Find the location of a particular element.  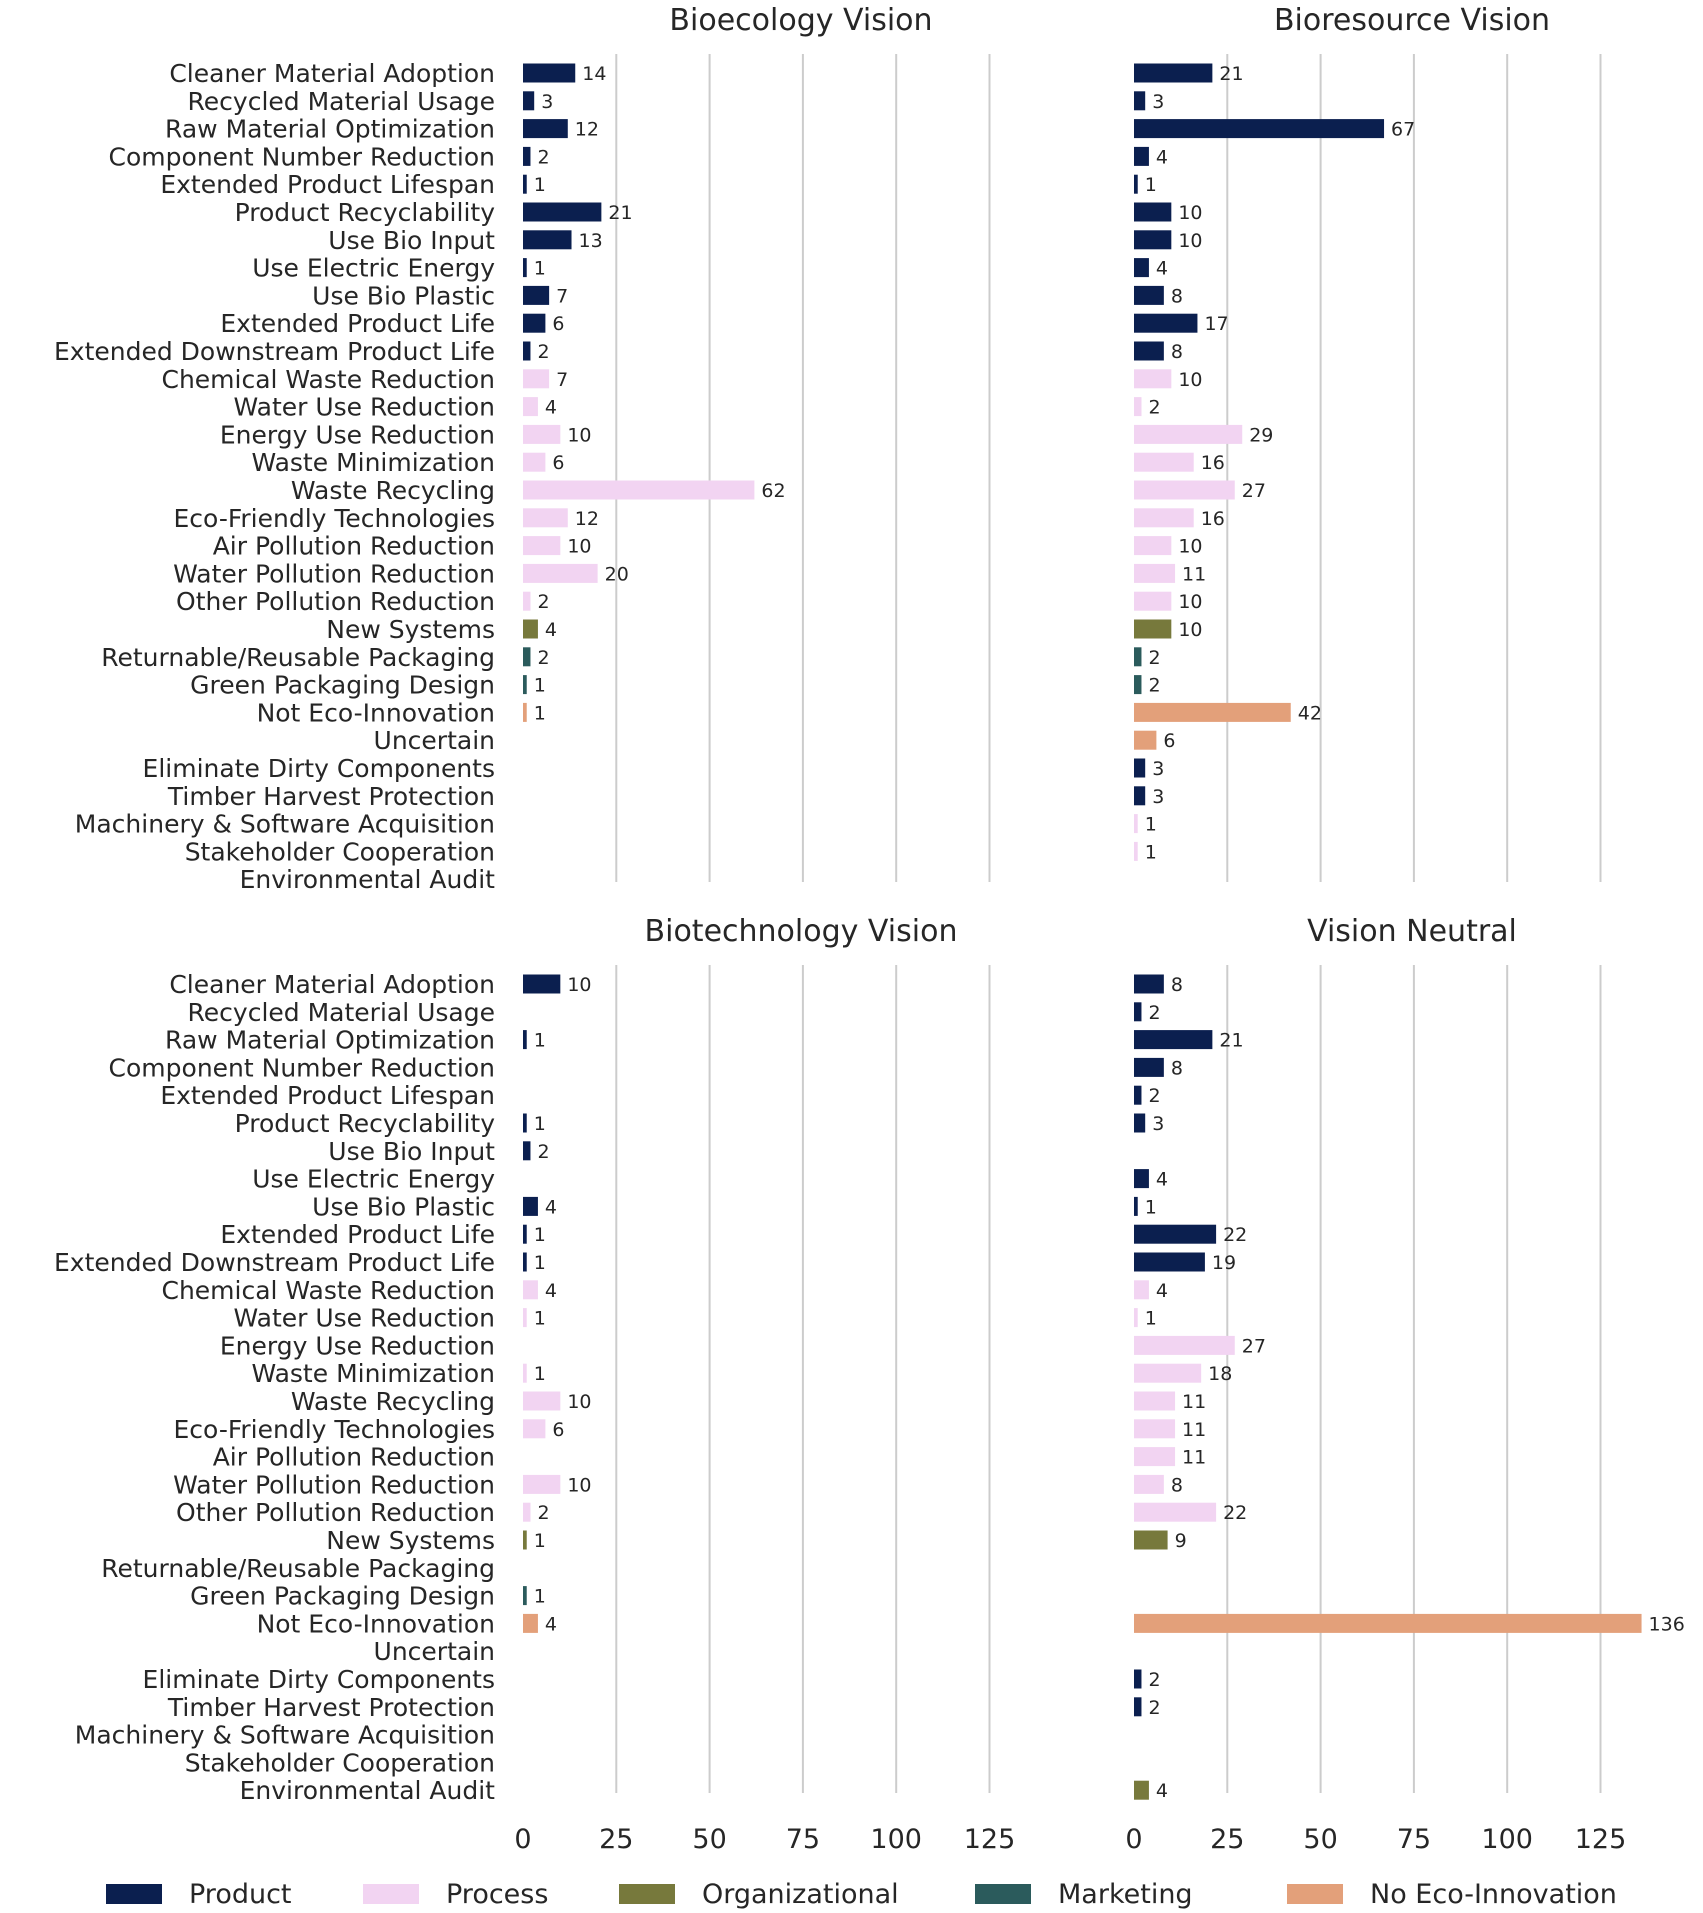

data-label: 7 is located at coordinates (562, 296).